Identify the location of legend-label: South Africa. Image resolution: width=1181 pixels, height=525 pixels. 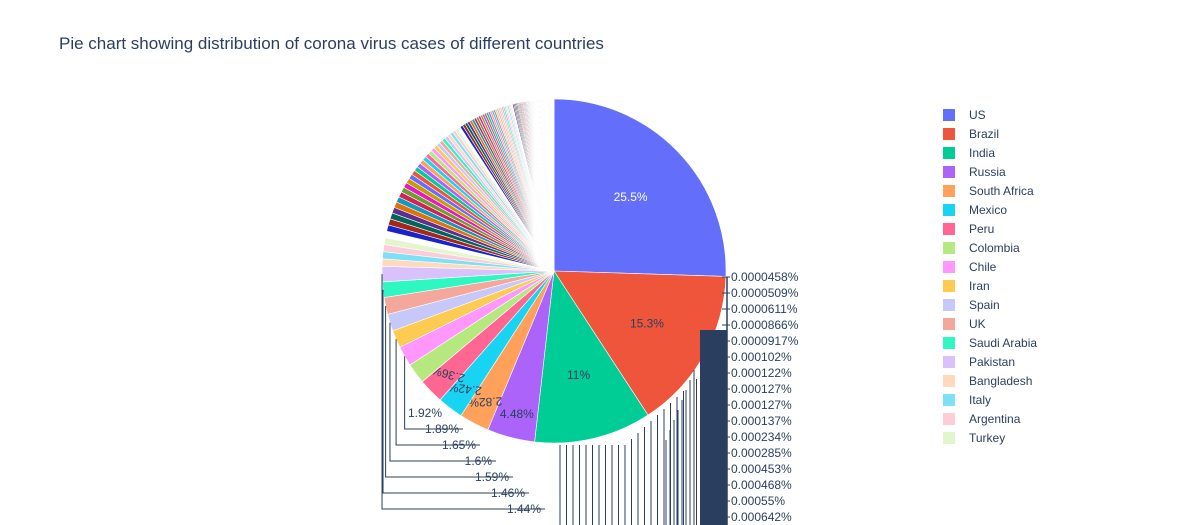
(1001, 190).